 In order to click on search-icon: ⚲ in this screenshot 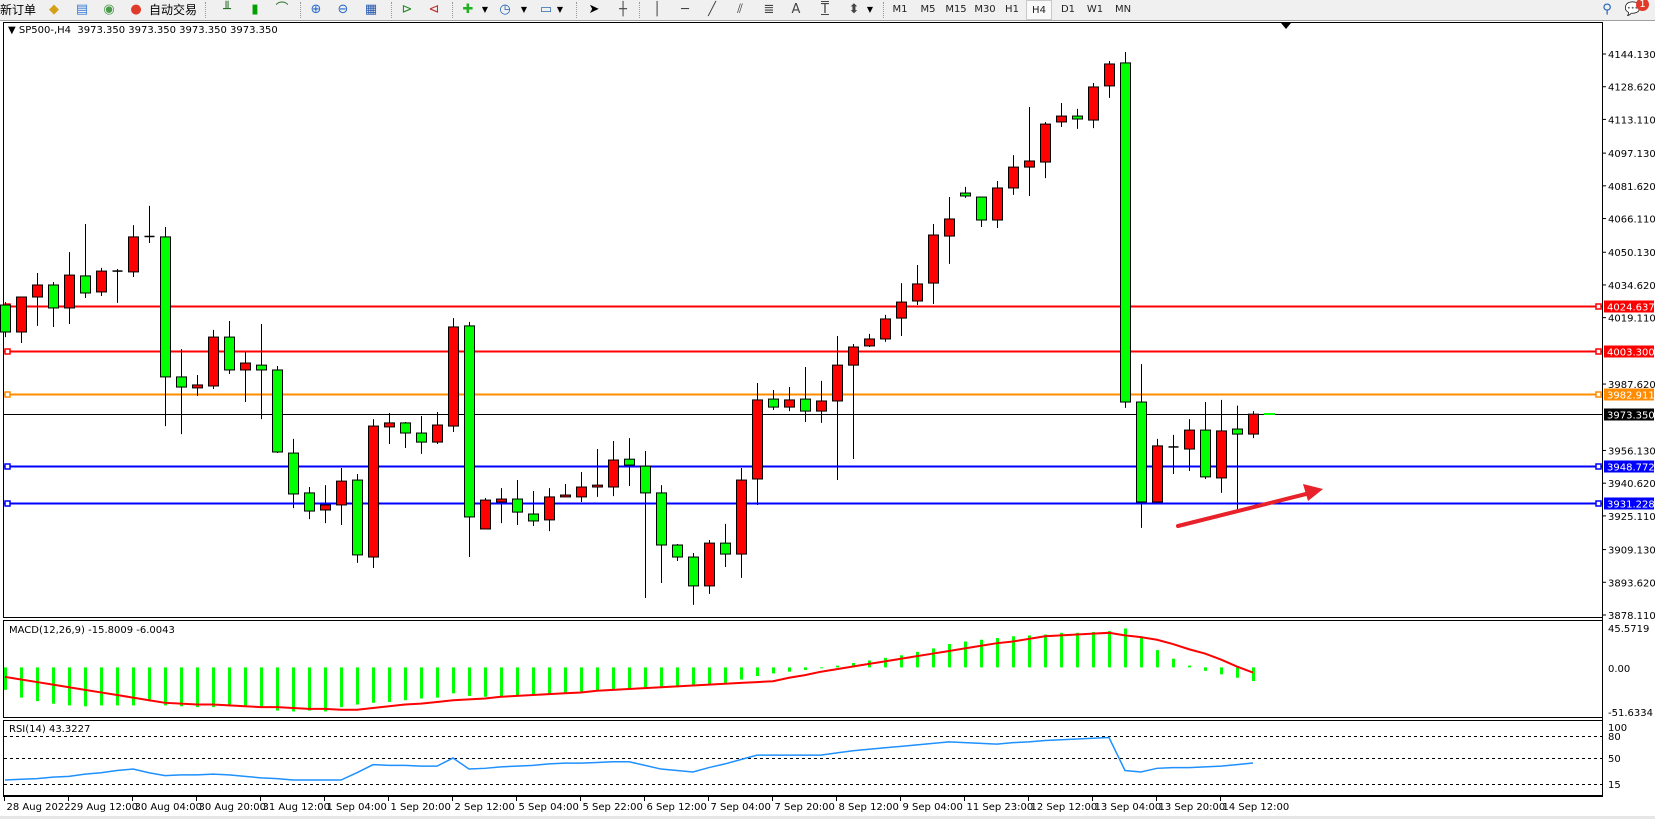, I will do `click(1607, 9)`.